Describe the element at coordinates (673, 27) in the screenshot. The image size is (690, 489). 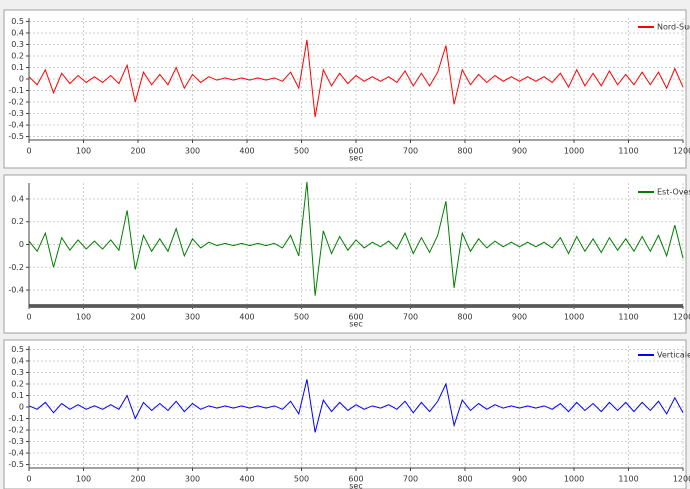
I see `legend-label: Nord-Sud` at that location.